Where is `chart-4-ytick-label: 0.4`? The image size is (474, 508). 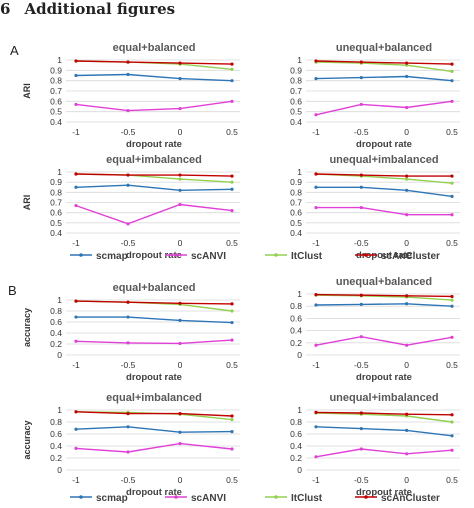
chart-4-ytick-label: 0.4 is located at coordinates (296, 233).